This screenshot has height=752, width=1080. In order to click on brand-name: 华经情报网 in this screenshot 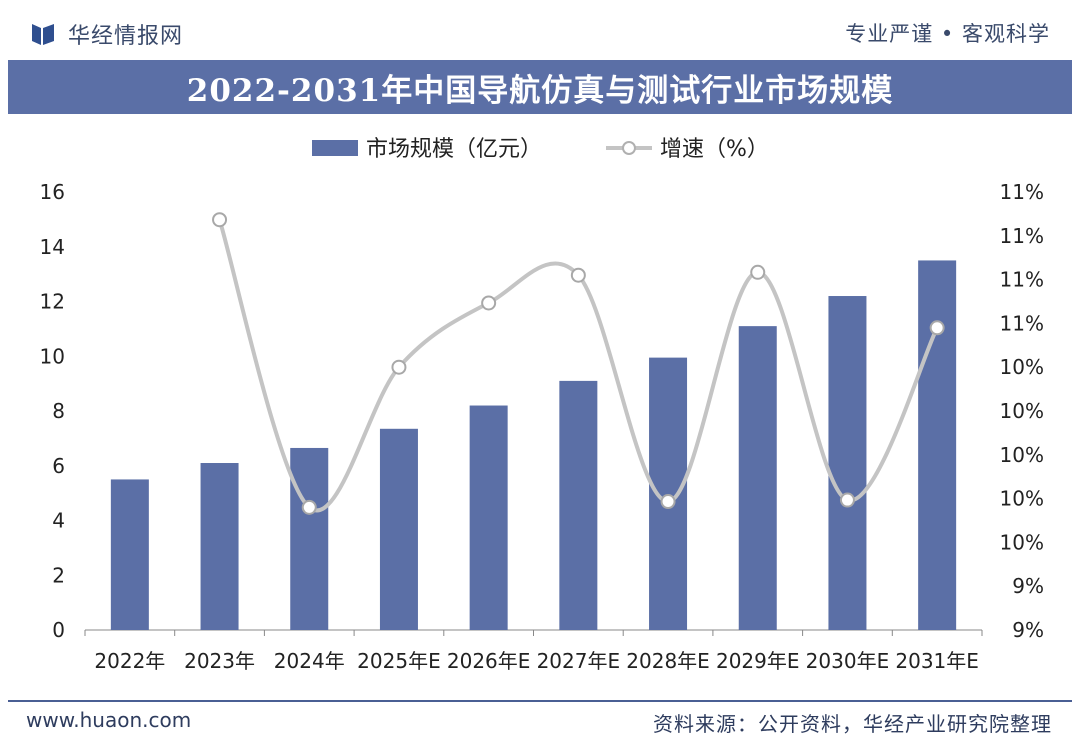, I will do `click(126, 36)`.